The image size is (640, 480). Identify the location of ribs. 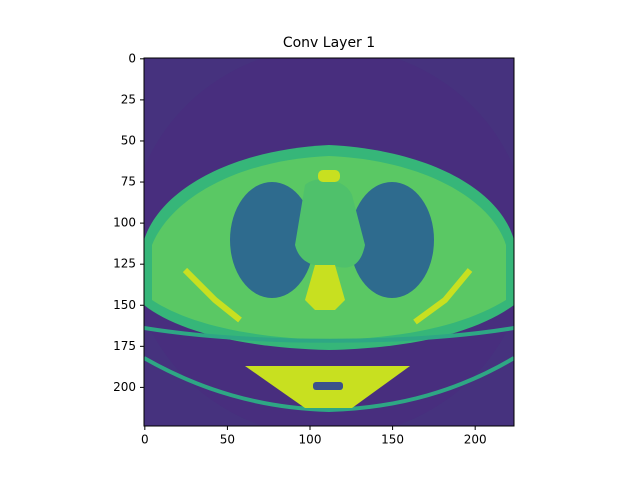
(327, 296).